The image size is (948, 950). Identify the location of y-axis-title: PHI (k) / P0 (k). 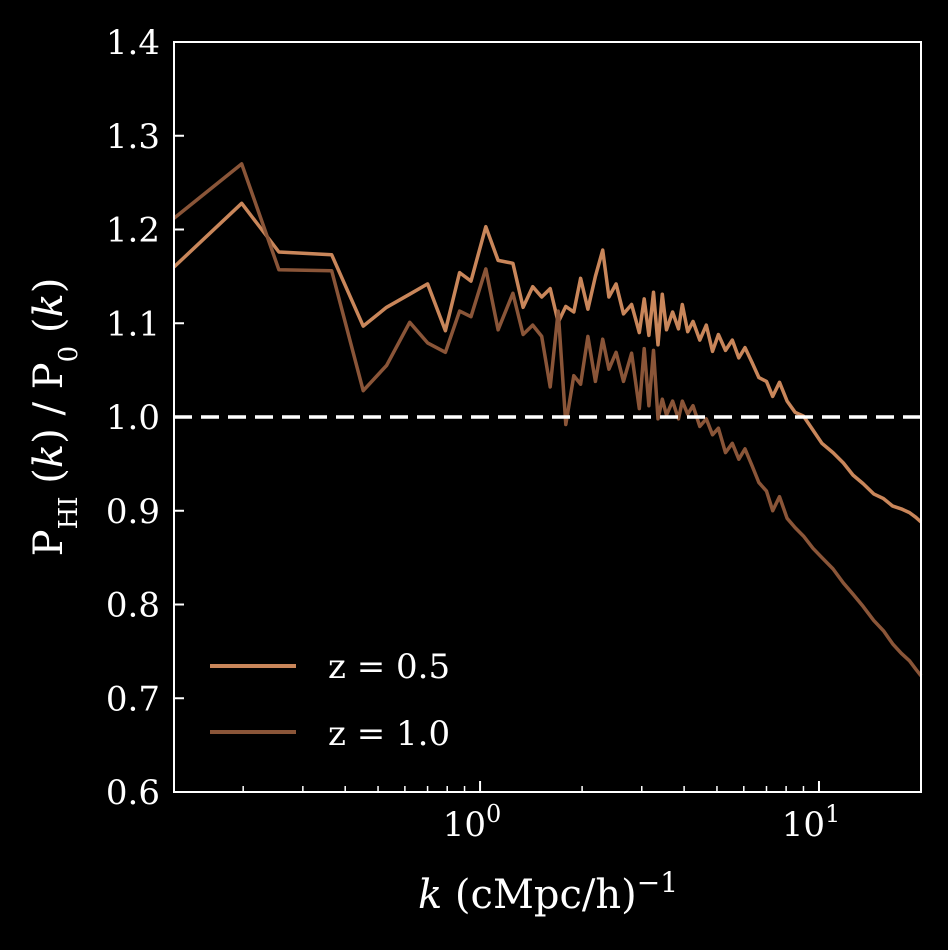
(55, 417).